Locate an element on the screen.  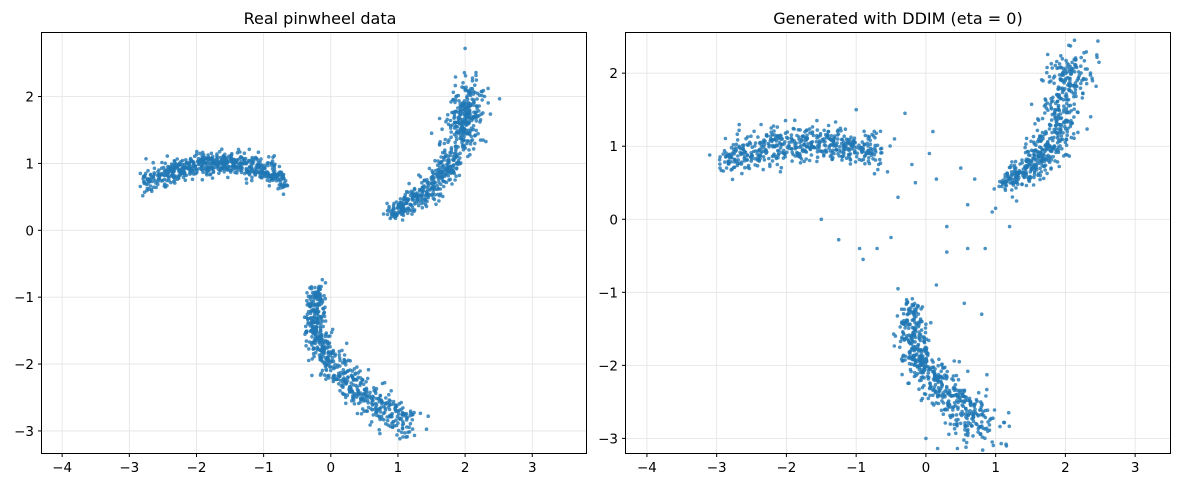
y-tick-label: −2 is located at coordinates (608, 366).